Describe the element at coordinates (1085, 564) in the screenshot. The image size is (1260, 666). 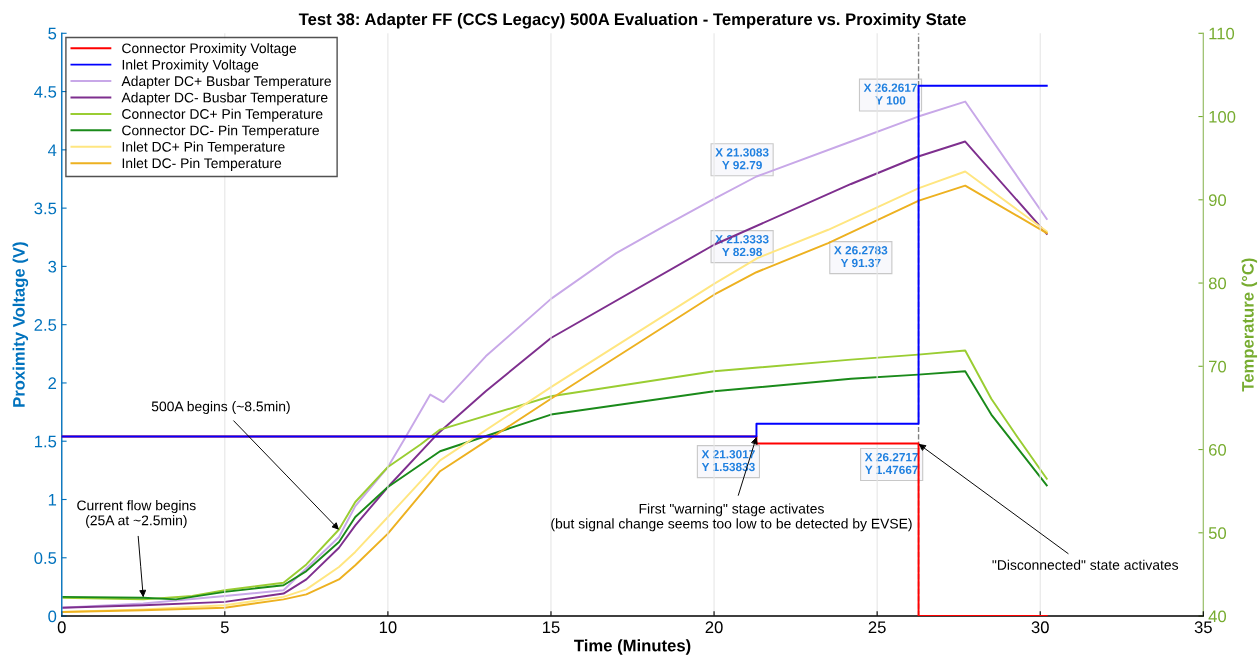
I see `annotation: "Disconnected" state activates` at that location.